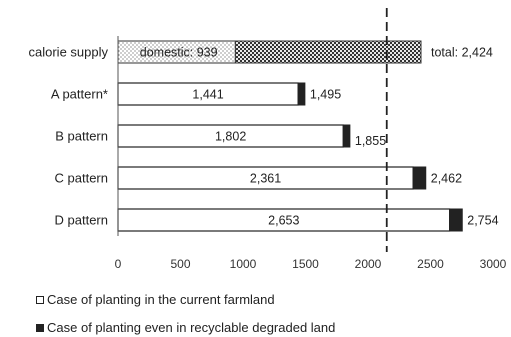 The width and height of the screenshot is (511, 337). Describe the element at coordinates (370, 141) in the screenshot. I see `data-label-total: 1,855` at that location.